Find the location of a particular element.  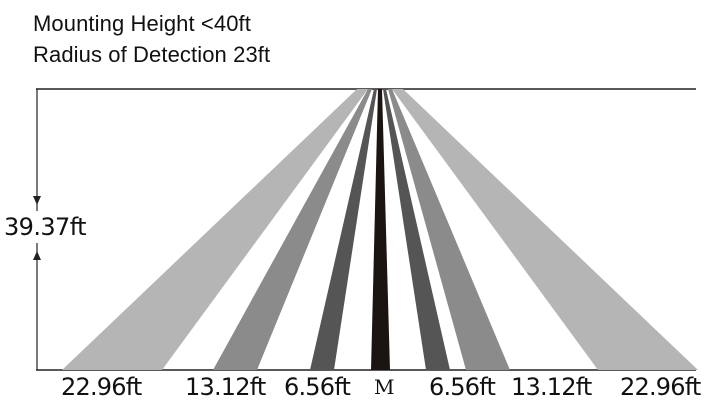

distance-label-left-mid: 13.12ft is located at coordinates (225, 387).